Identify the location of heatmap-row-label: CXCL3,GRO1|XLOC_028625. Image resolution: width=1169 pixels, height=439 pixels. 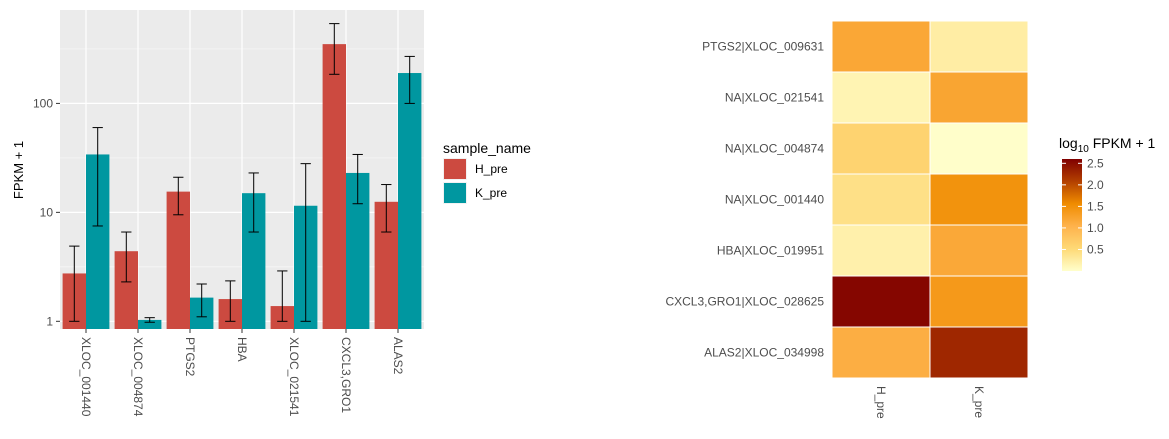
(744, 302).